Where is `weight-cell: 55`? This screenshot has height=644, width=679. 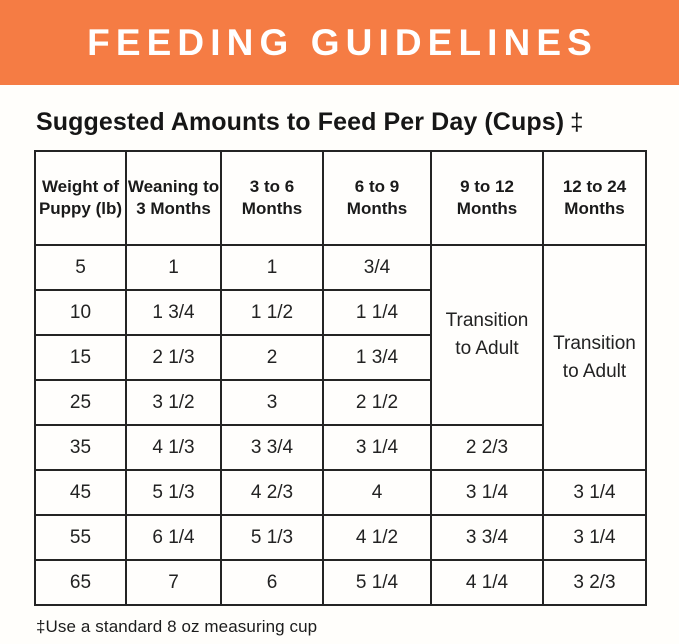 weight-cell: 55 is located at coordinates (80, 537).